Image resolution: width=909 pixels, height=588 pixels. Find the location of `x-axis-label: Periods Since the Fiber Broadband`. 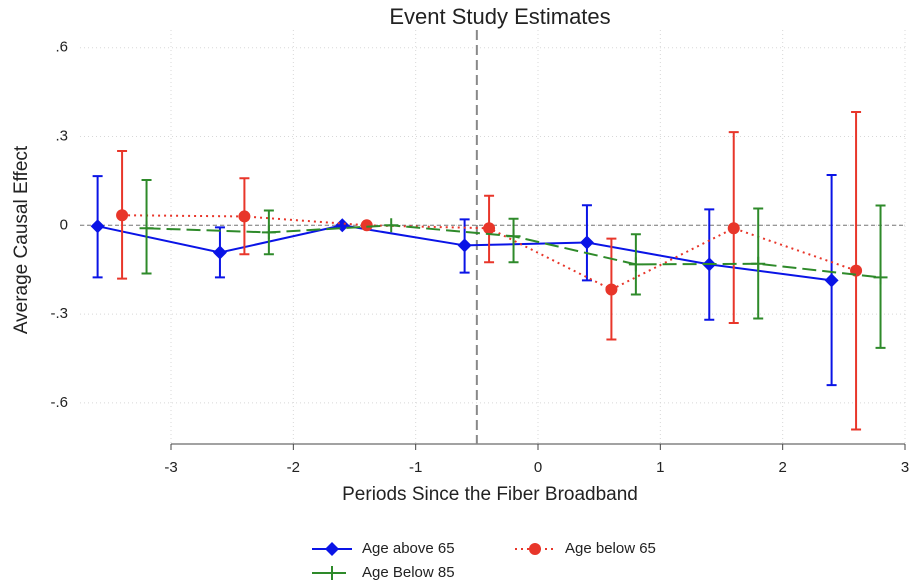

x-axis-label: Periods Since the Fiber Broadband is located at coordinates (490, 494).